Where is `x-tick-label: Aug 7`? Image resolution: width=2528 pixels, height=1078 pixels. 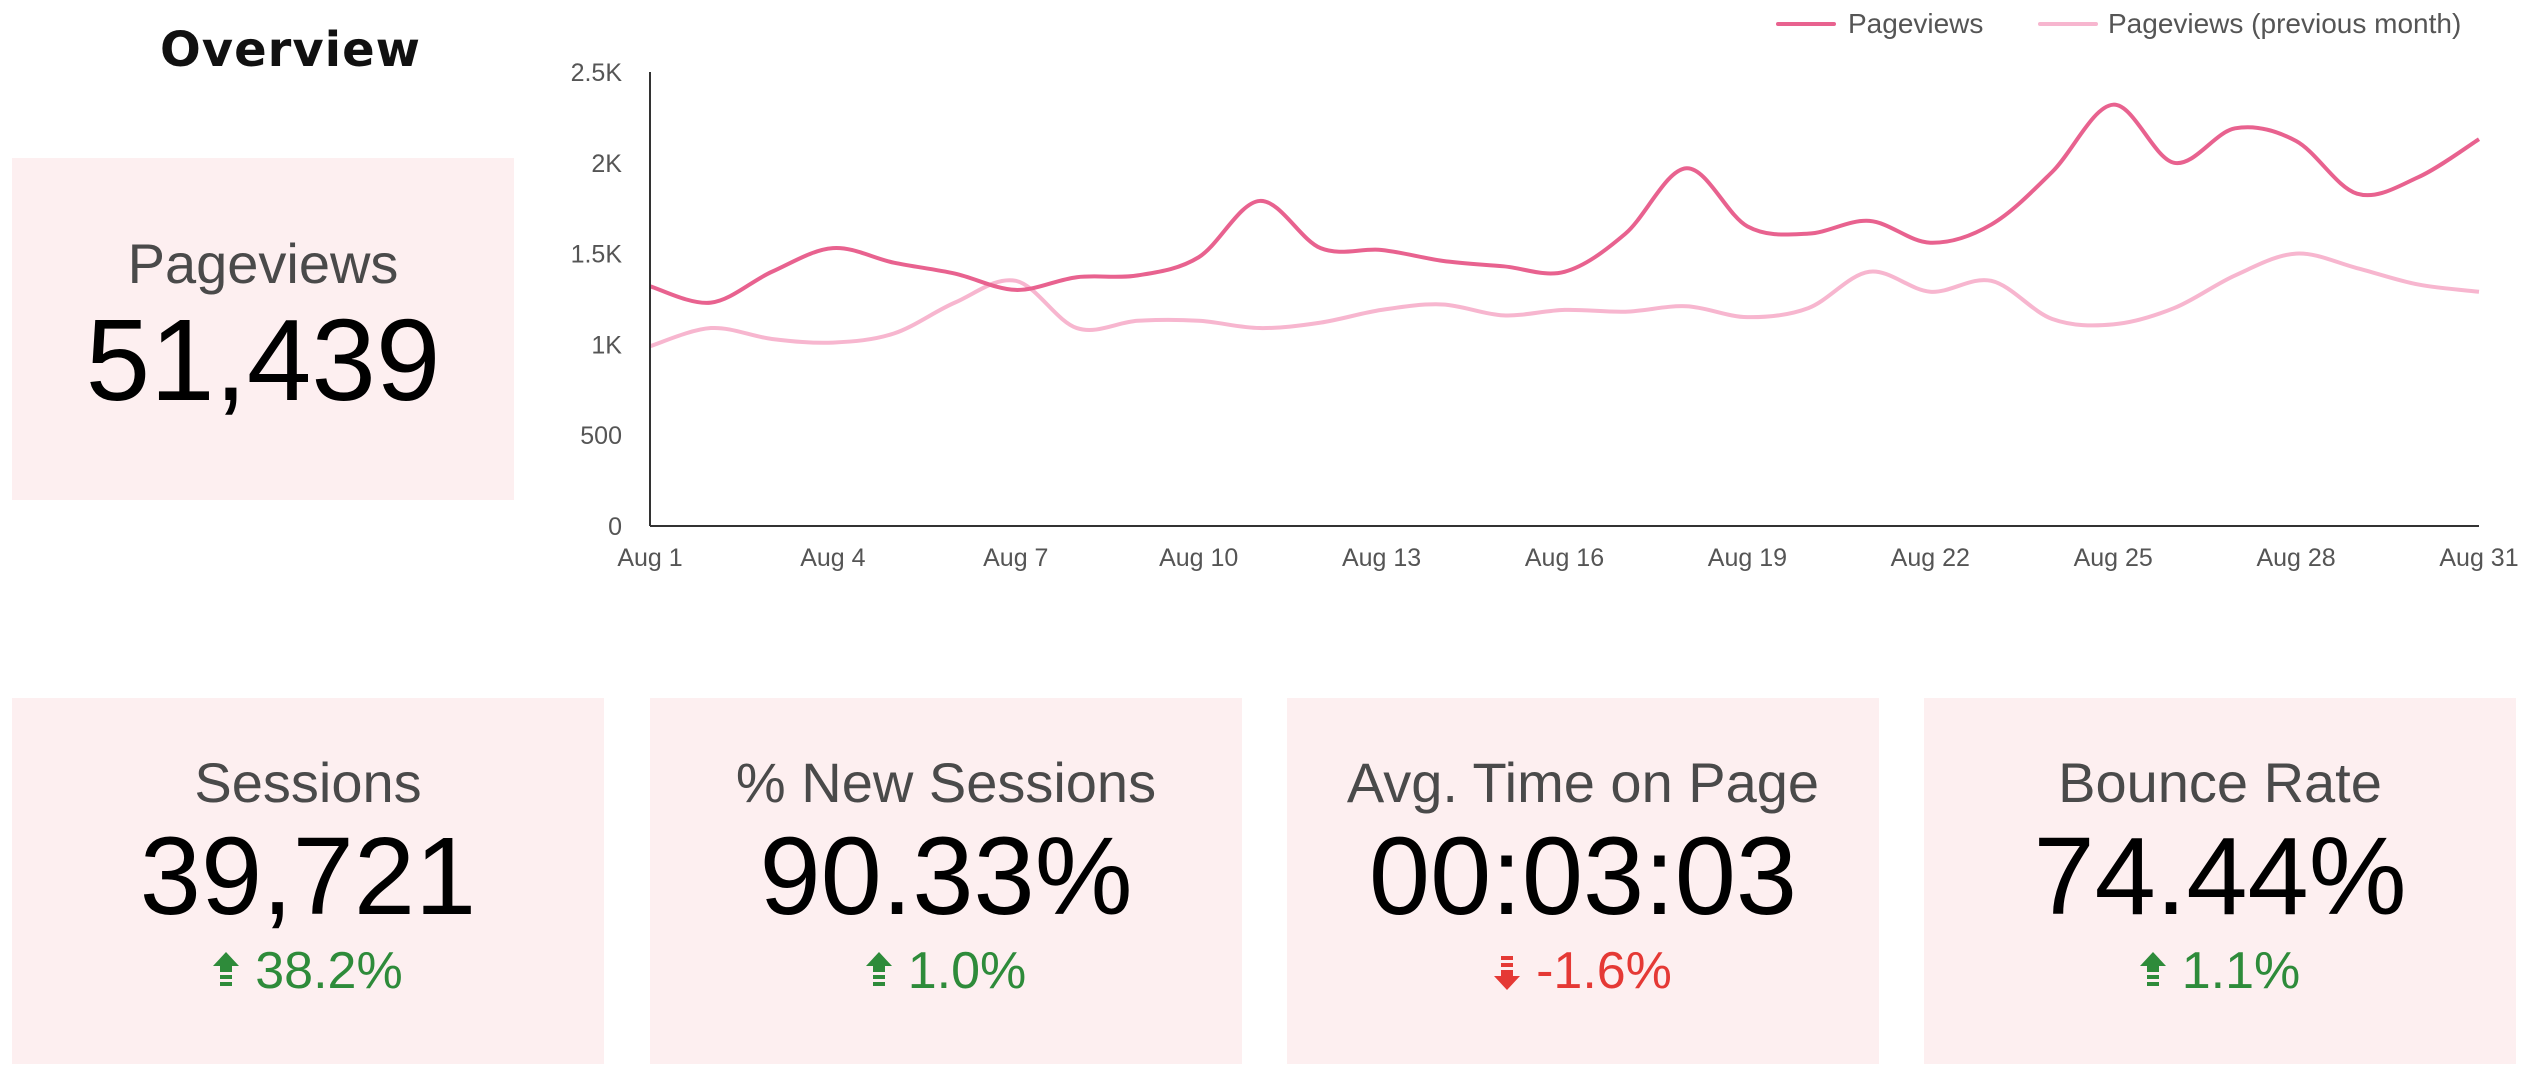 x-tick-label: Aug 7 is located at coordinates (1015, 558).